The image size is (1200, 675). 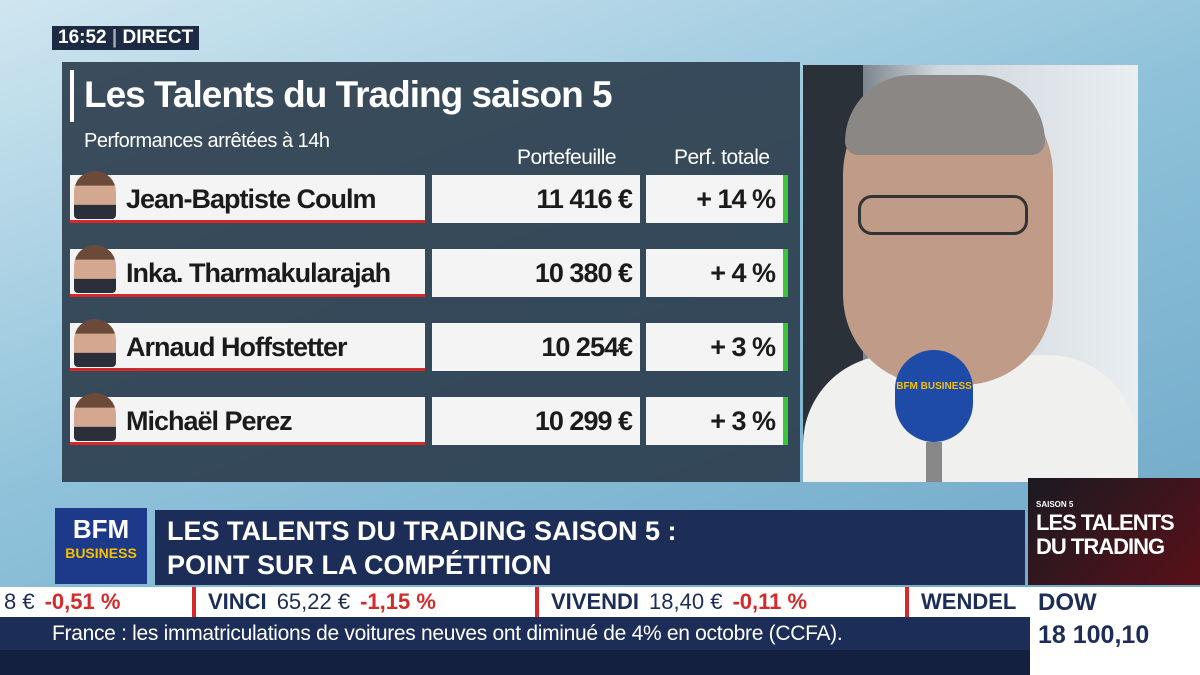 What do you see at coordinates (1105, 522) in the screenshot?
I see `show-logo-text: LES TALENTS` at bounding box center [1105, 522].